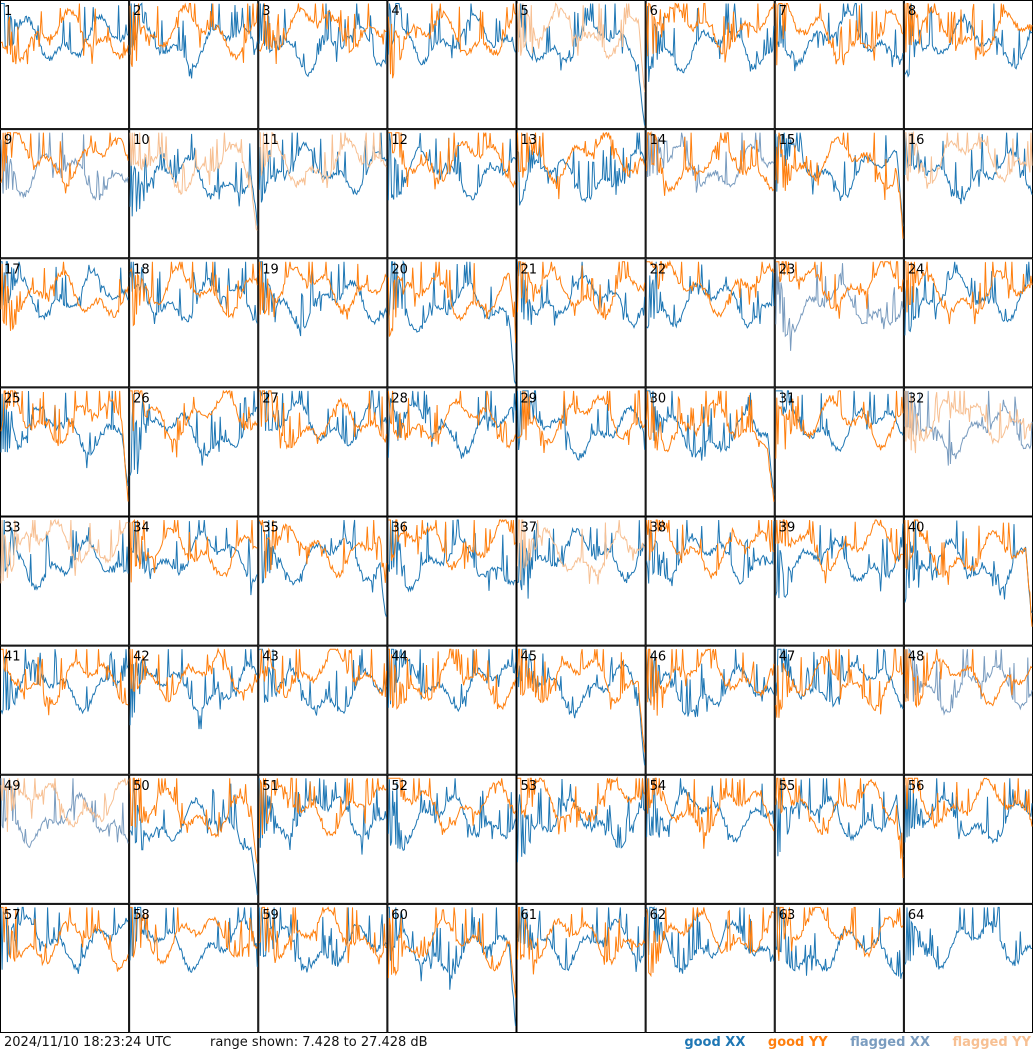 The image size is (1033, 1053). Describe the element at coordinates (322, 673) in the screenshot. I see `panel-43-yy-line` at that location.